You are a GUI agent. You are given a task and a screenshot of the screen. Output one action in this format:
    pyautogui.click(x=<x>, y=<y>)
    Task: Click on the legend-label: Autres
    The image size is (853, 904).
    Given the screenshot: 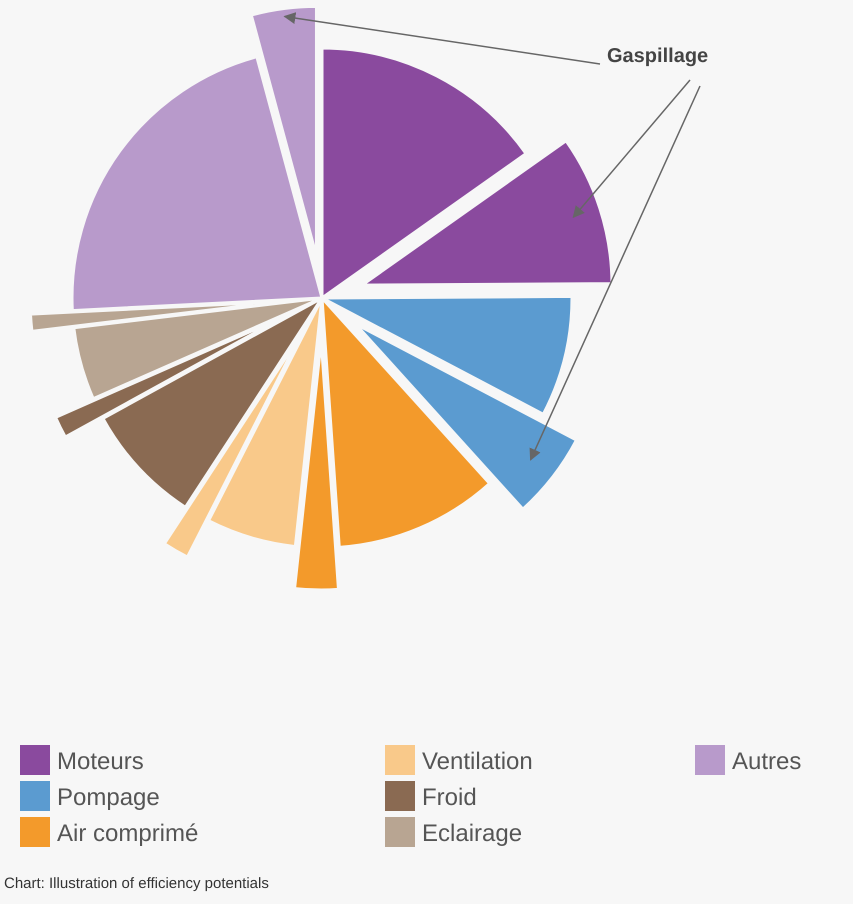 What is the action you would take?
    pyautogui.click(x=767, y=761)
    